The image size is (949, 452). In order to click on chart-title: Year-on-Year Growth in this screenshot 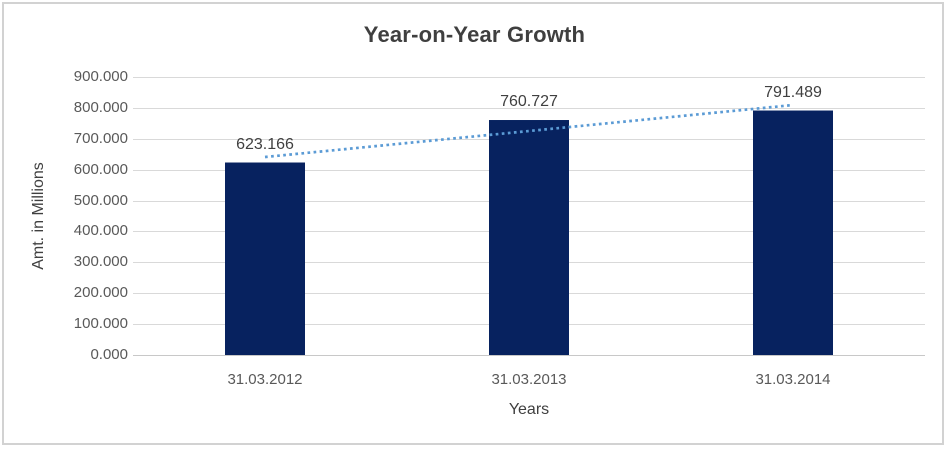, I will do `click(474, 34)`.